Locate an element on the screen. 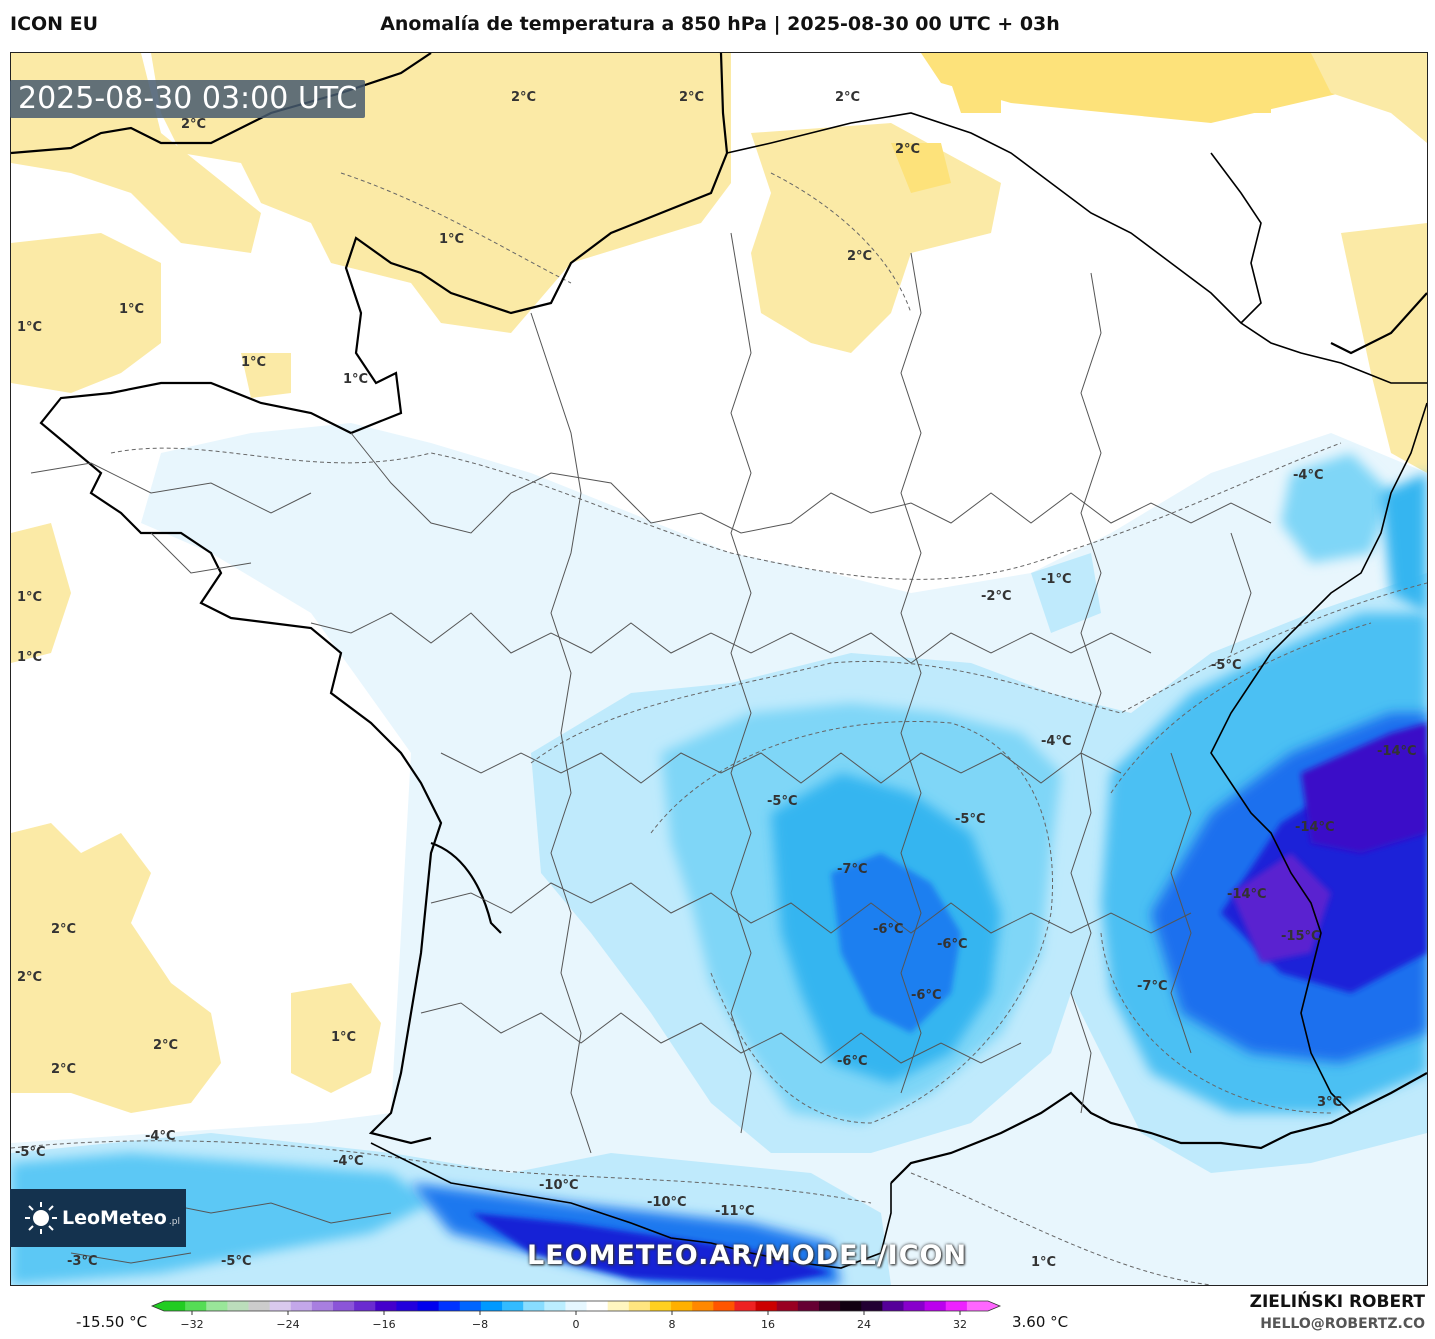 The width and height of the screenshot is (1435, 1339). sun-icon is located at coordinates (41, 1218).